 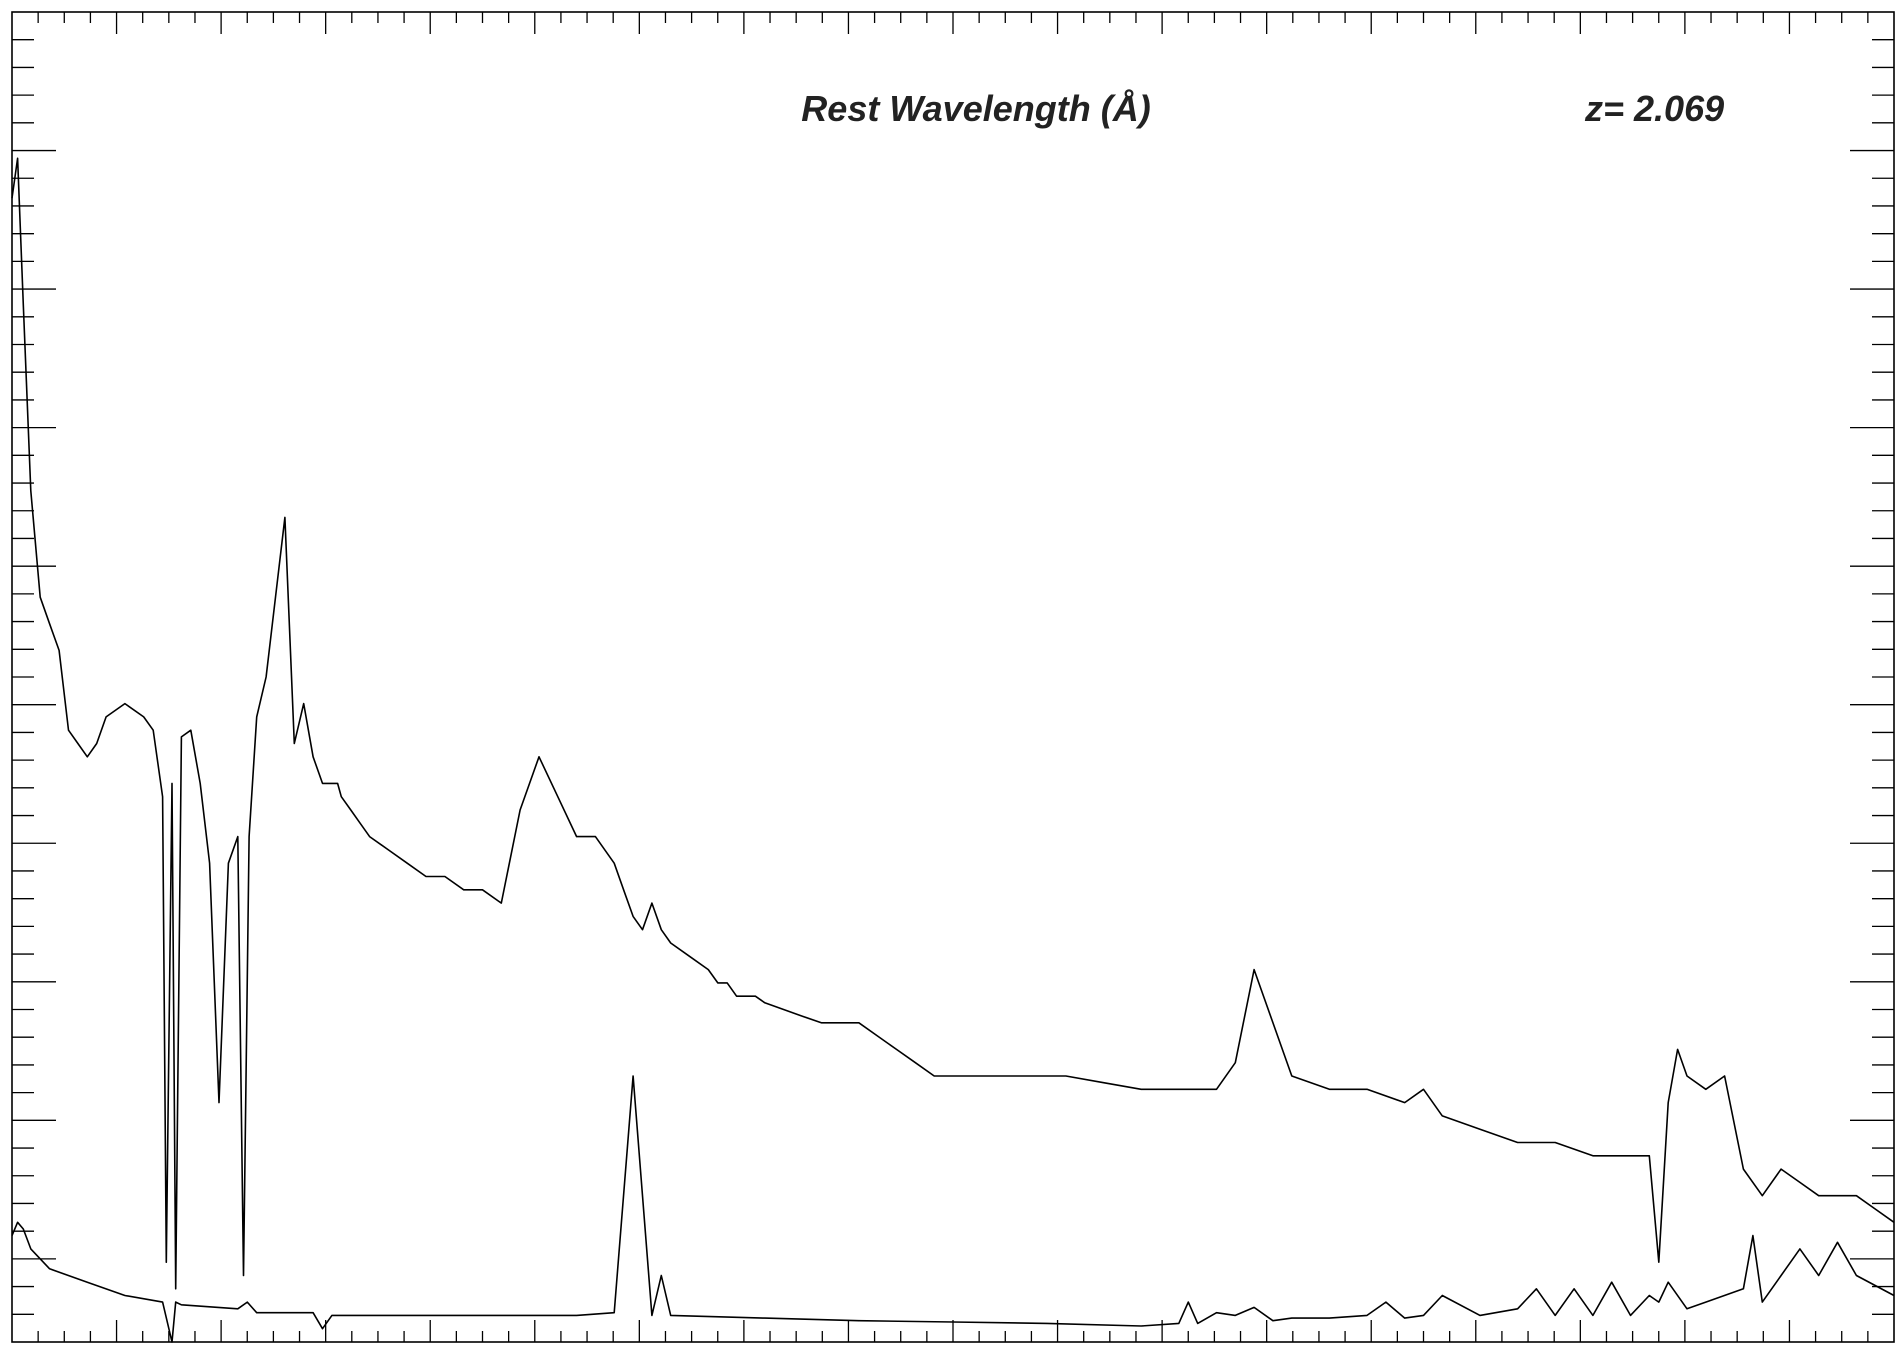 I want to click on top-axis-label: Rest Wavelength (Å), so click(x=975, y=108).